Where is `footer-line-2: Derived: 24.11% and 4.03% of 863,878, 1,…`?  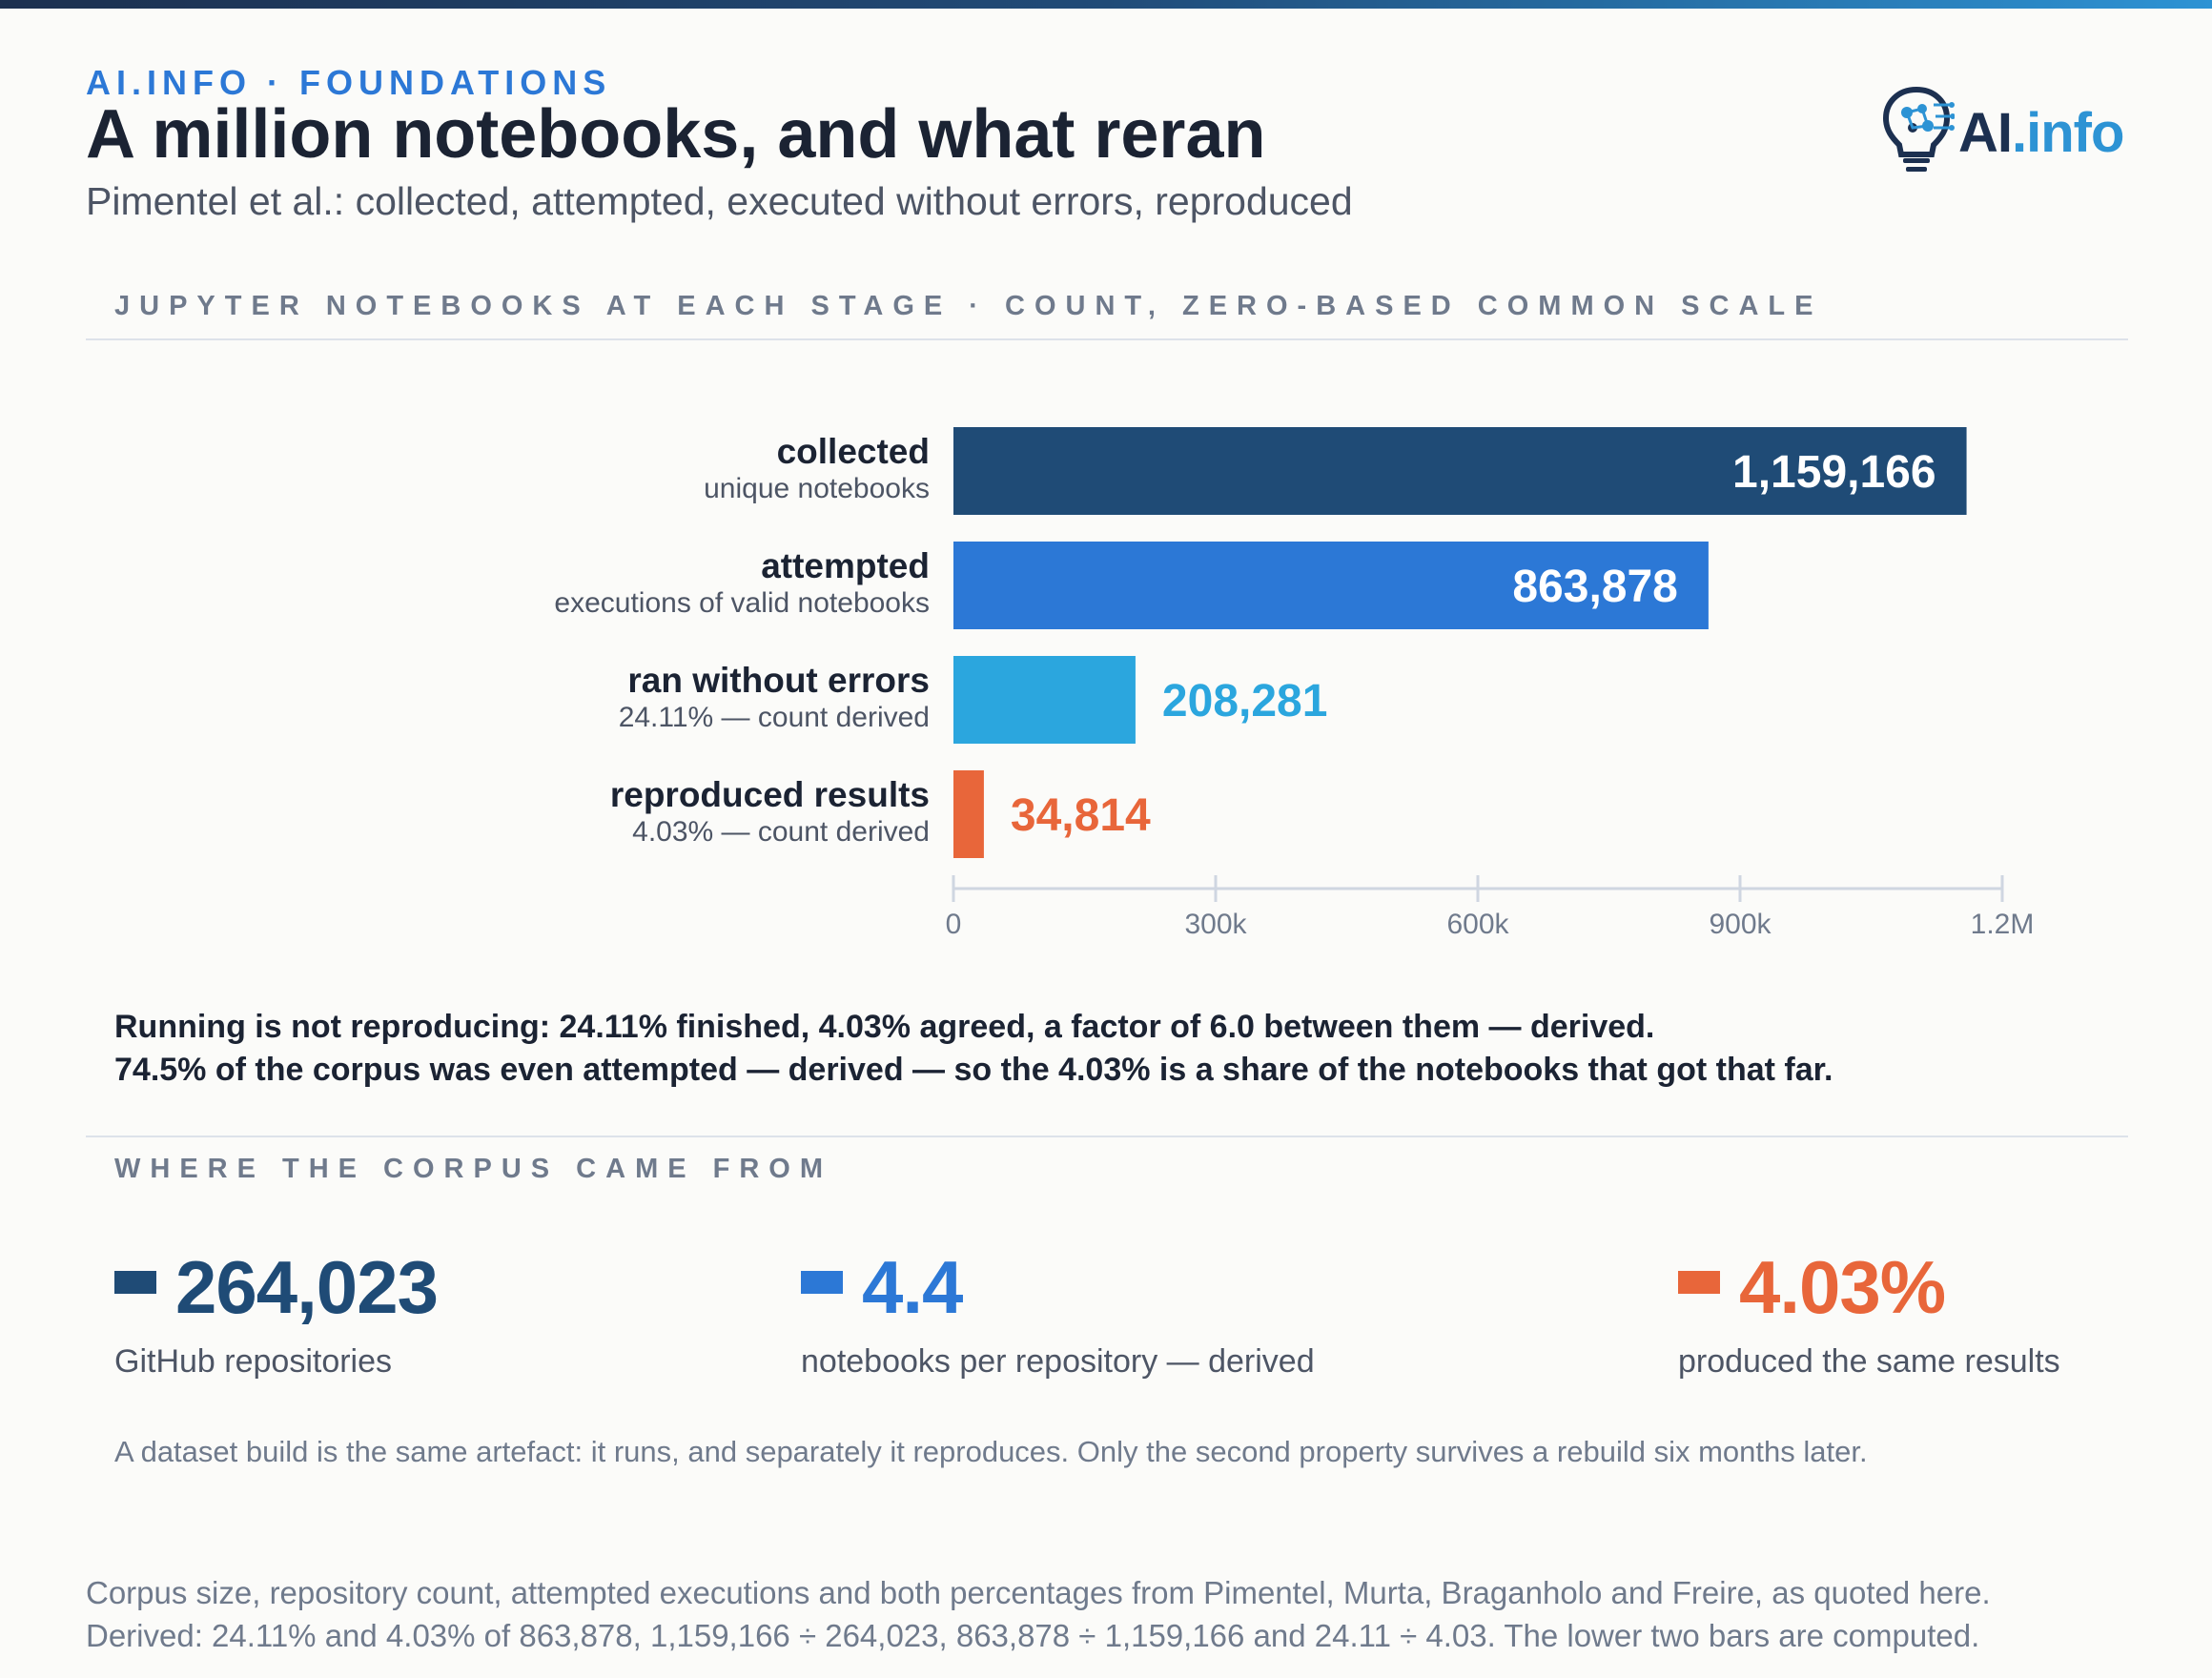
footer-line-2: Derived: 24.11% and 4.03% of 863,878, 1,… is located at coordinates (1033, 1635).